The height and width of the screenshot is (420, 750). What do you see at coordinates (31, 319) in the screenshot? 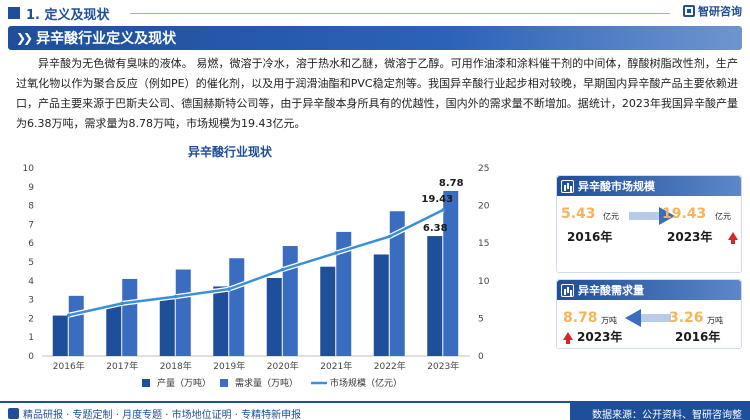
I see `y-left-tick-label: 2` at bounding box center [31, 319].